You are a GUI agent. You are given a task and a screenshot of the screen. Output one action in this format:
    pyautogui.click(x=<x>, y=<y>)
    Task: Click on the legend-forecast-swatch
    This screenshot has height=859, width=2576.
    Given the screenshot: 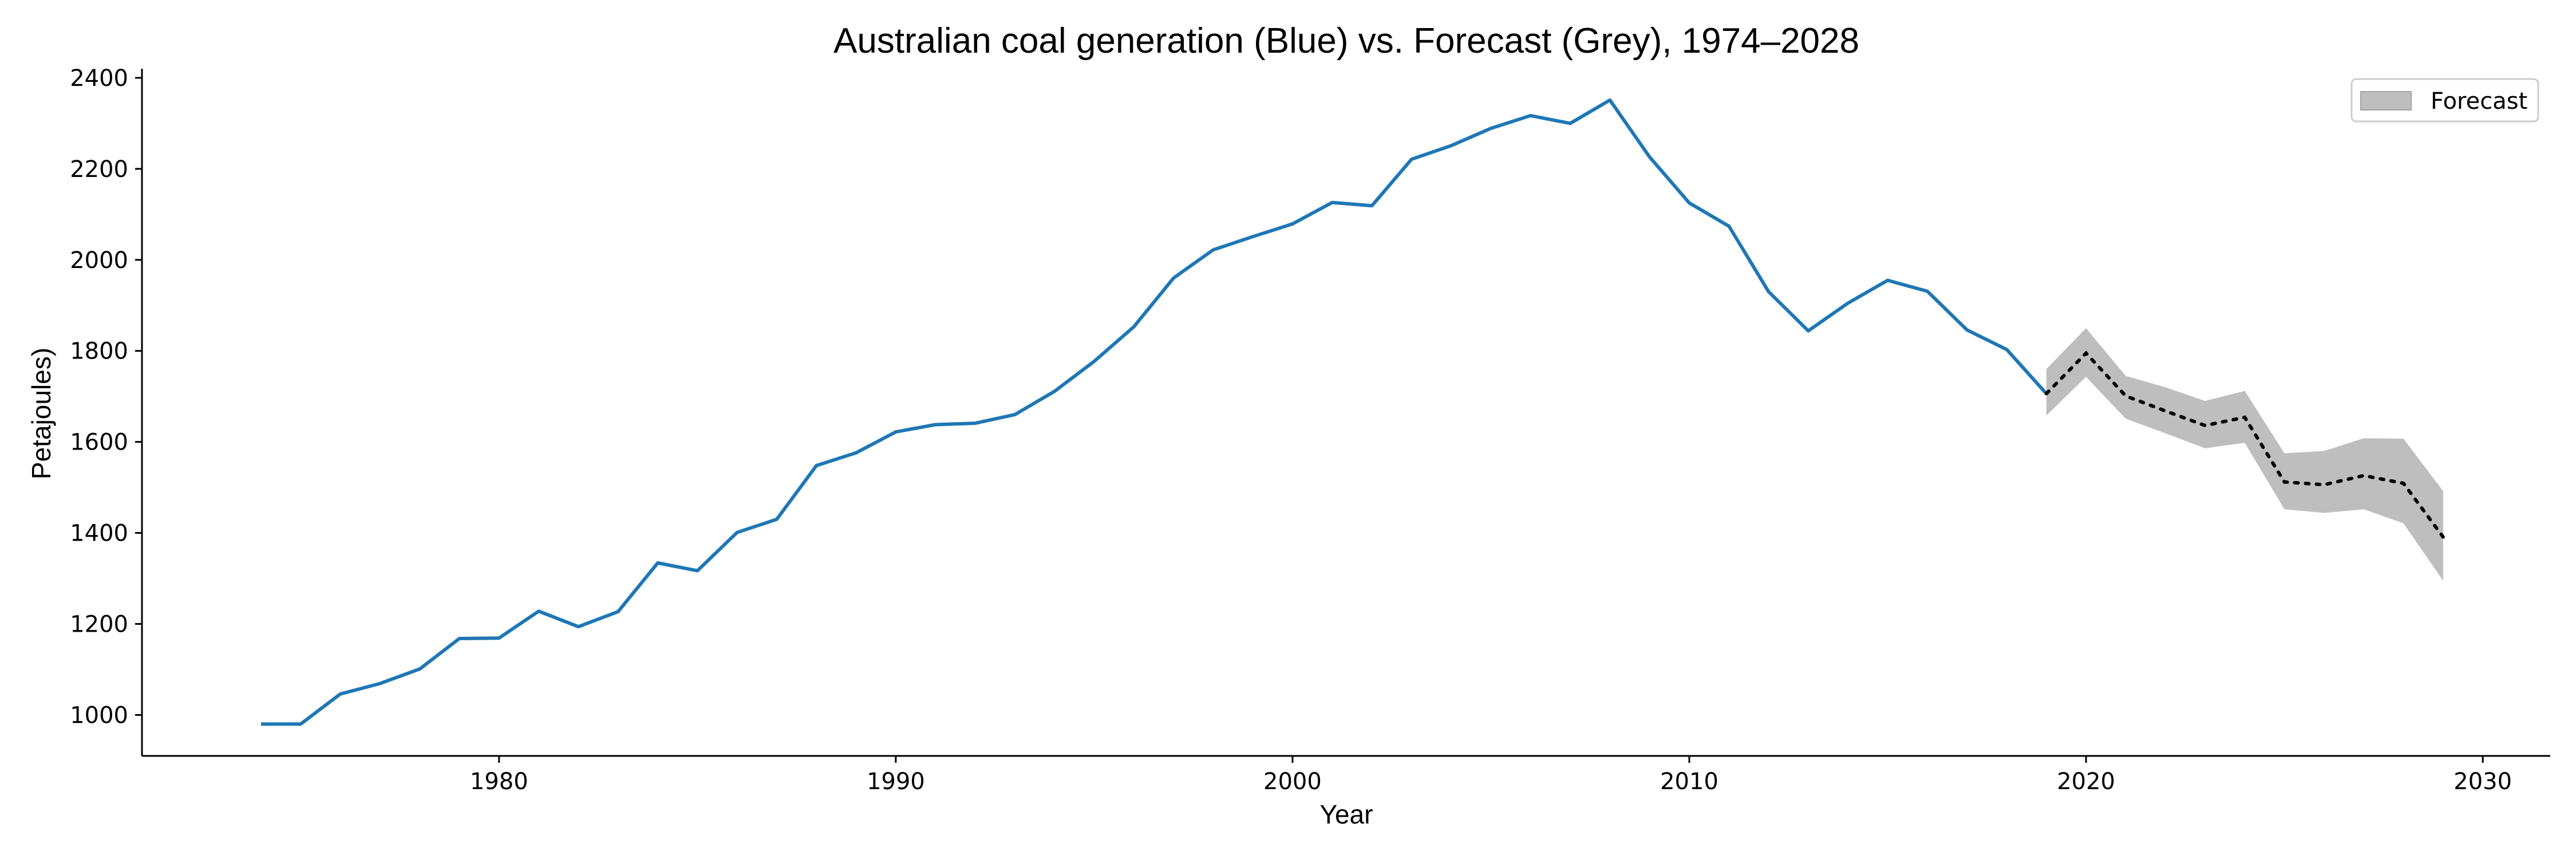 What is the action you would take?
    pyautogui.click(x=2386, y=101)
    